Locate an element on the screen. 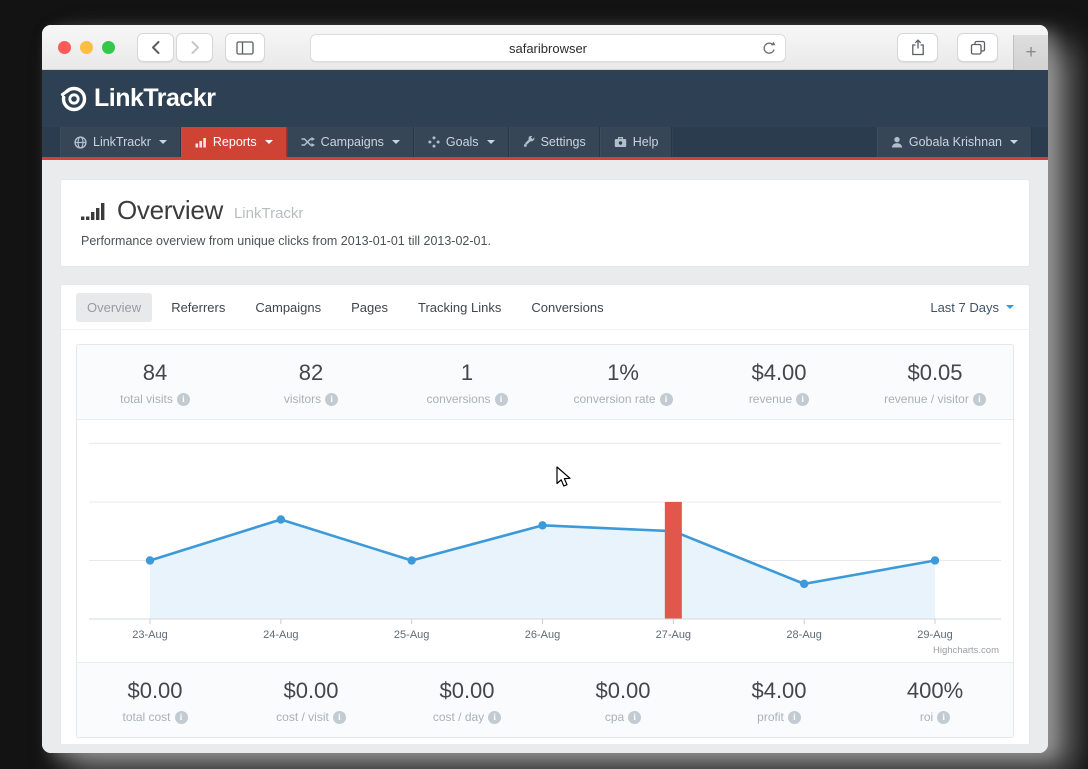  close-window-button is located at coordinates (64, 47).